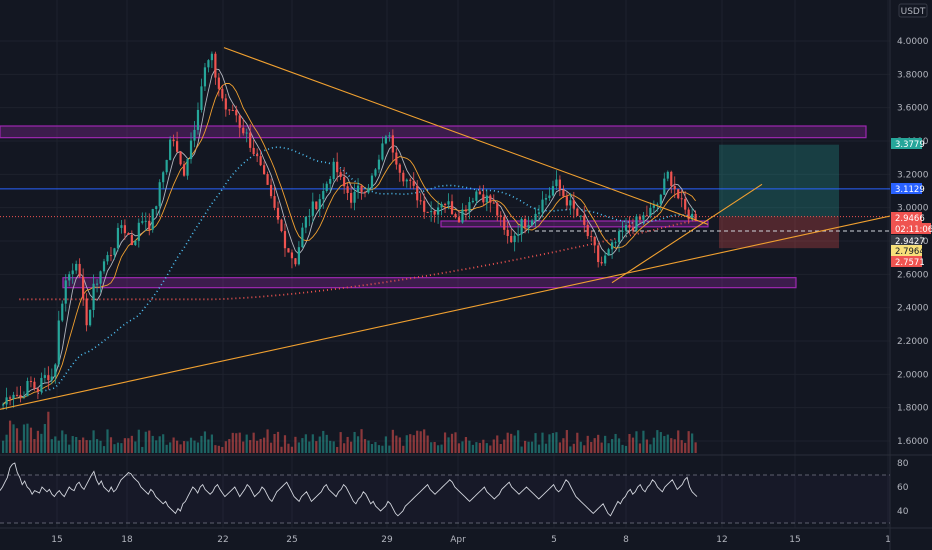 This screenshot has height=550, width=932. What do you see at coordinates (913, 109) in the screenshot?
I see `price-tick-label: 3.6000` at bounding box center [913, 109].